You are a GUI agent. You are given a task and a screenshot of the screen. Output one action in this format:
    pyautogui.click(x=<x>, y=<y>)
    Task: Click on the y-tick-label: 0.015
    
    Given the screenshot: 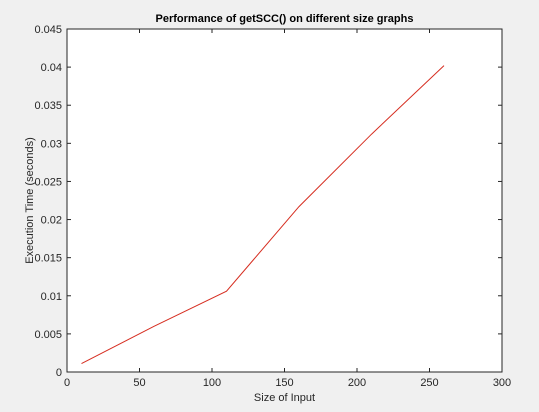 What is the action you would take?
    pyautogui.click(x=48, y=259)
    